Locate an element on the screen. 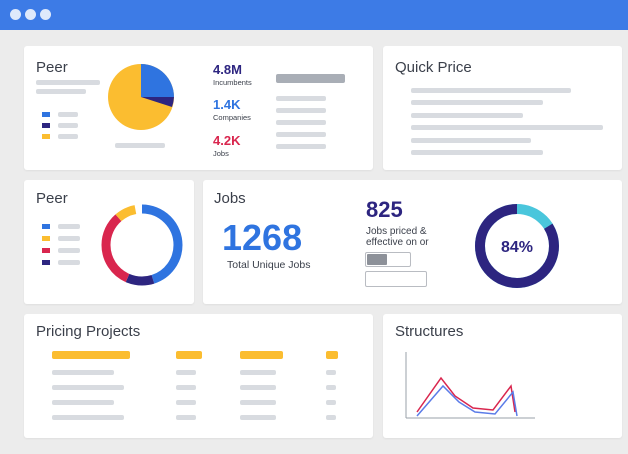 This screenshot has height=454, width=628. peer-donut-card: Peer is located at coordinates (109, 242).